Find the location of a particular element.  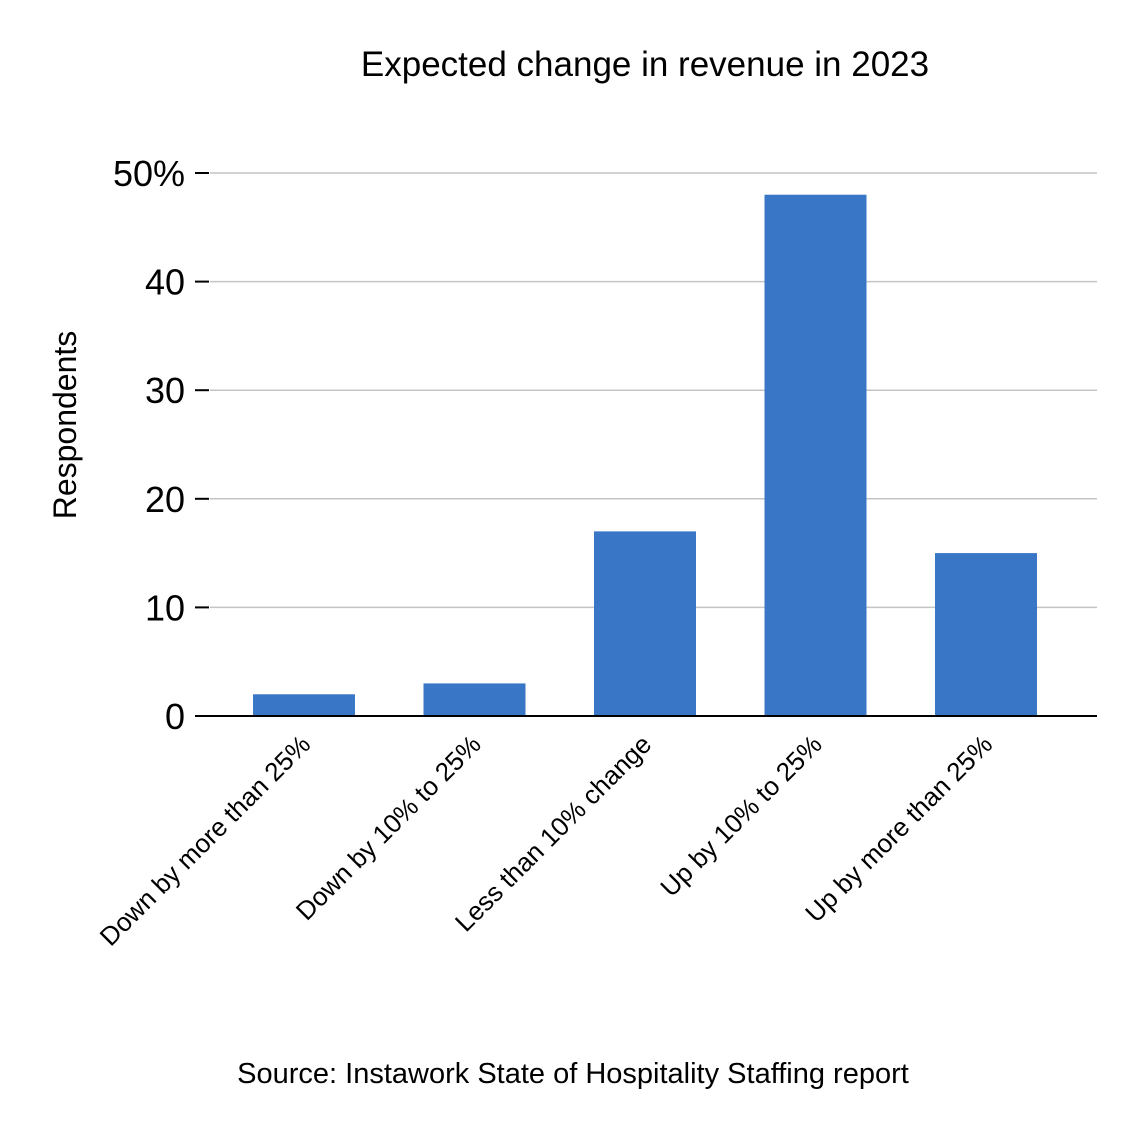

y-tick-label: 40 is located at coordinates (165, 282).